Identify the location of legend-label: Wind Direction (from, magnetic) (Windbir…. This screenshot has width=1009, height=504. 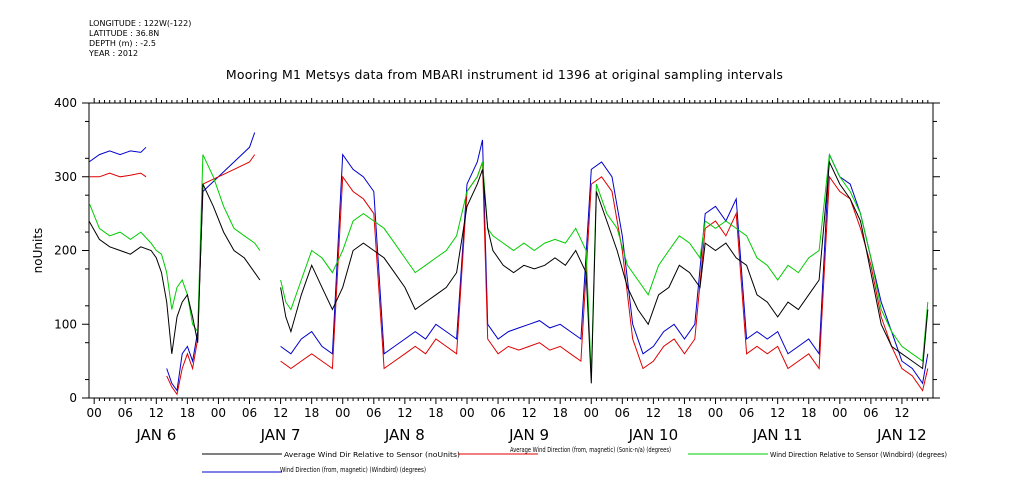
(353, 470).